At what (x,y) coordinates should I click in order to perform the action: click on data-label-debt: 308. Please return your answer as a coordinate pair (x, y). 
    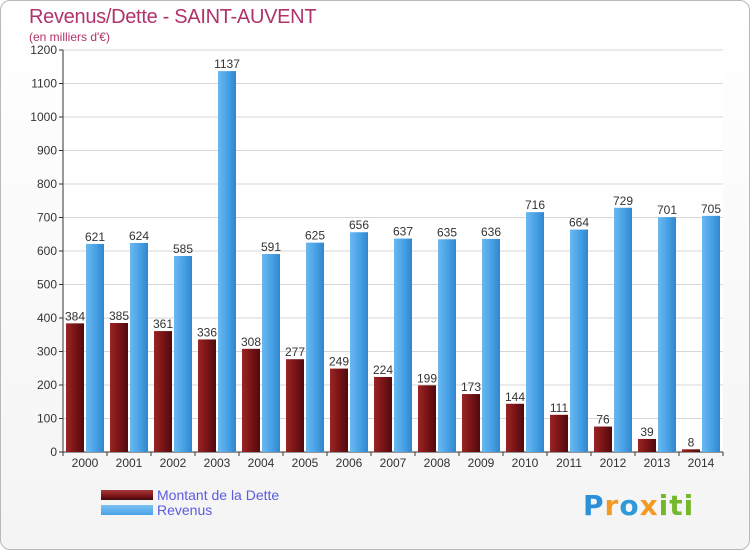
    Looking at the image, I should click on (251, 342).